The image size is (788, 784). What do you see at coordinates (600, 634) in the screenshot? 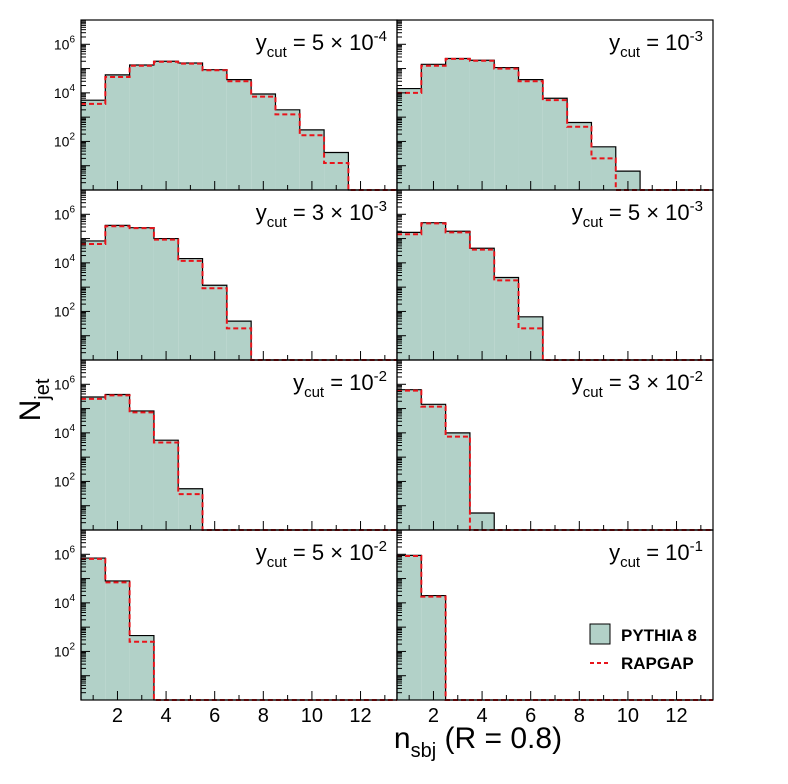
I see `legend-swatch-pythia` at bounding box center [600, 634].